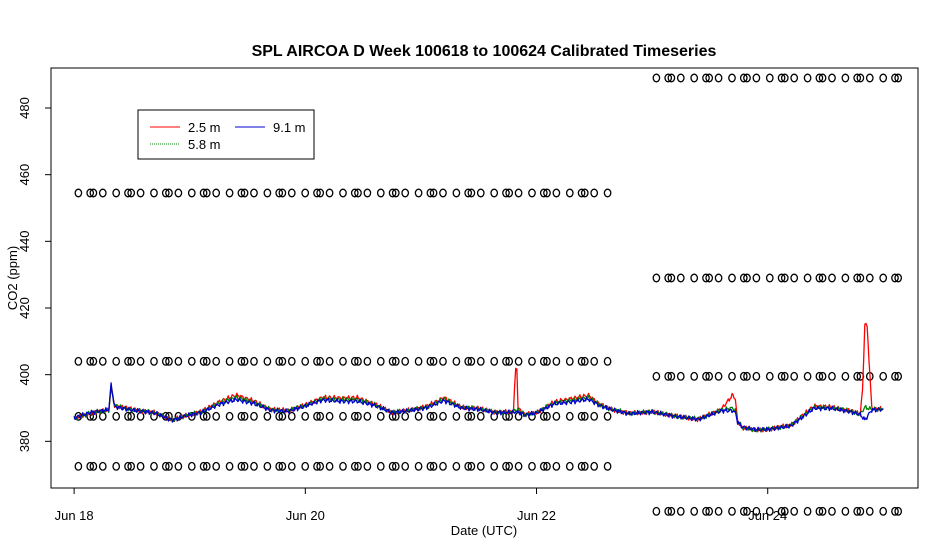  What do you see at coordinates (226, 134) in the screenshot?
I see `legend-box` at bounding box center [226, 134].